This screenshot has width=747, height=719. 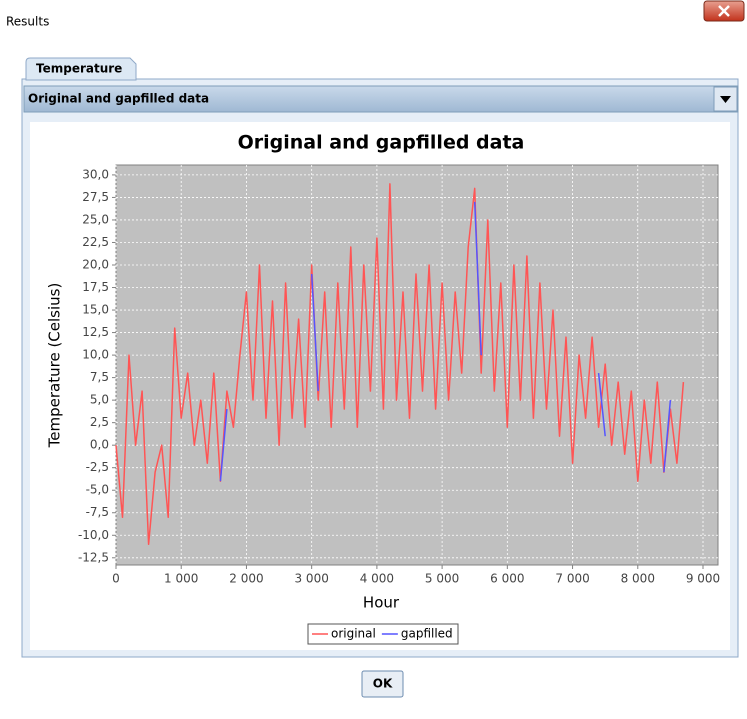 I want to click on y-tick-label: 7,5, so click(x=99, y=377).